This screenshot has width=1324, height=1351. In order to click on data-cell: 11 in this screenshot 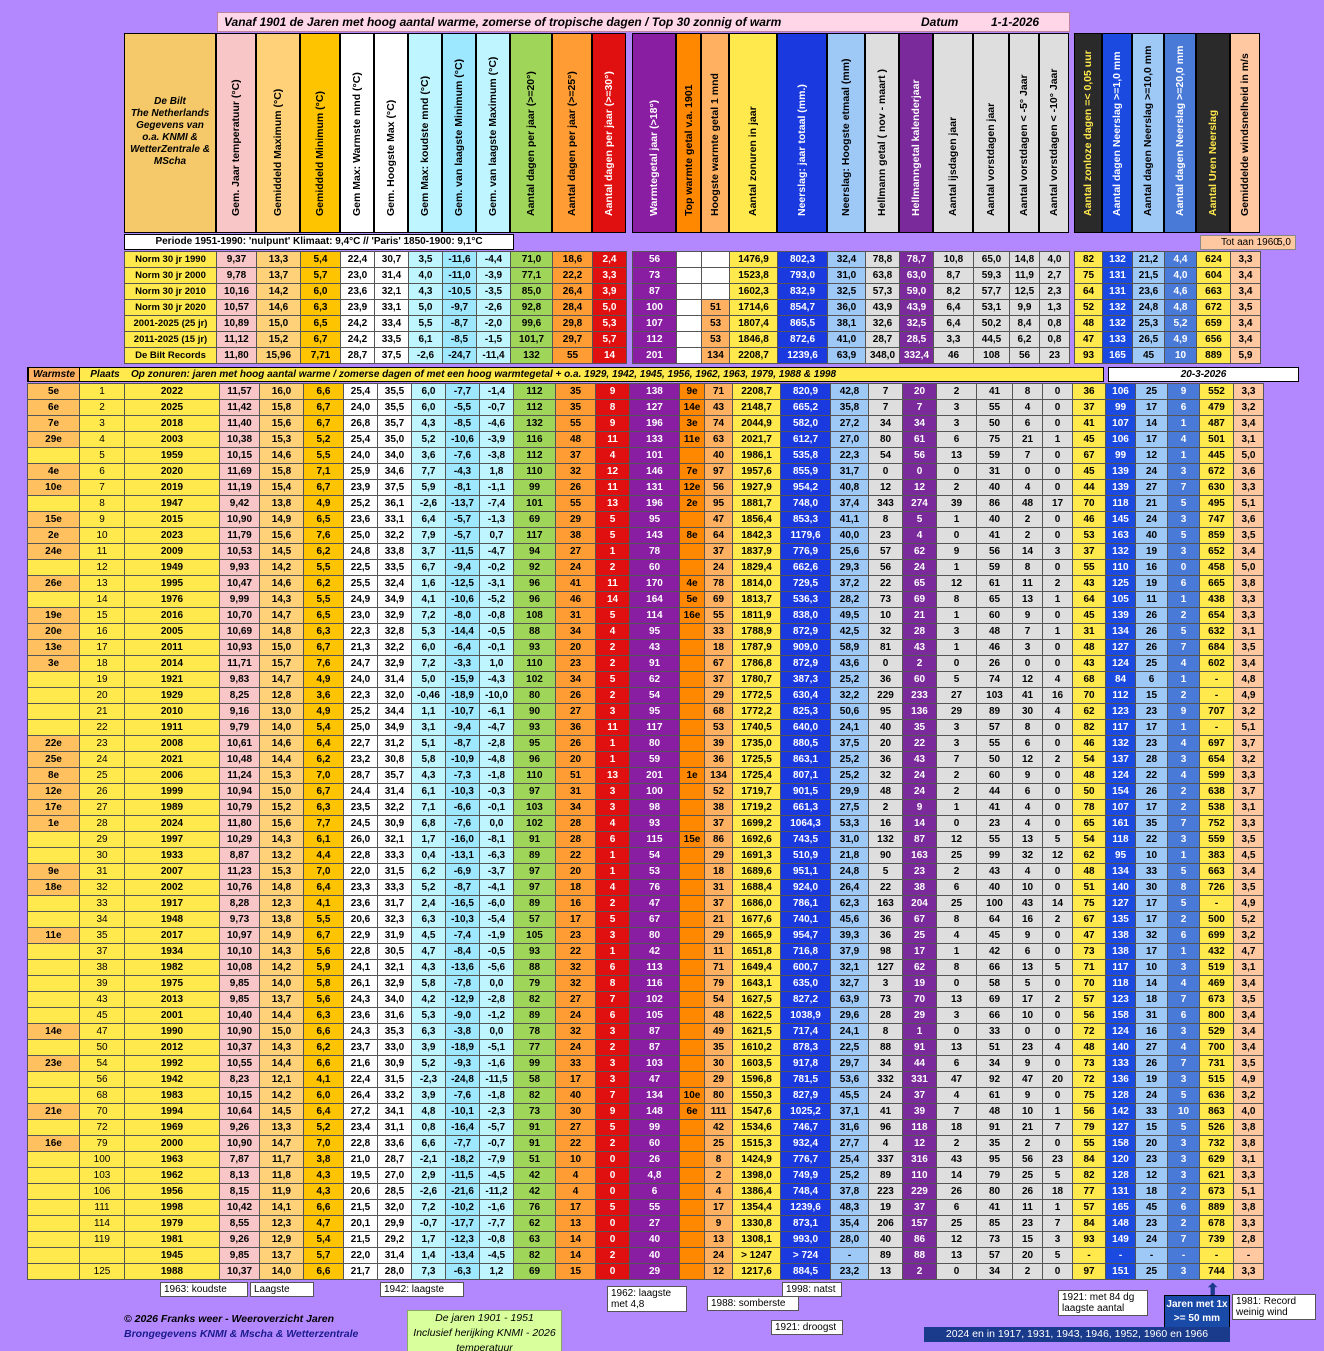, I will do `click(718, 951)`.